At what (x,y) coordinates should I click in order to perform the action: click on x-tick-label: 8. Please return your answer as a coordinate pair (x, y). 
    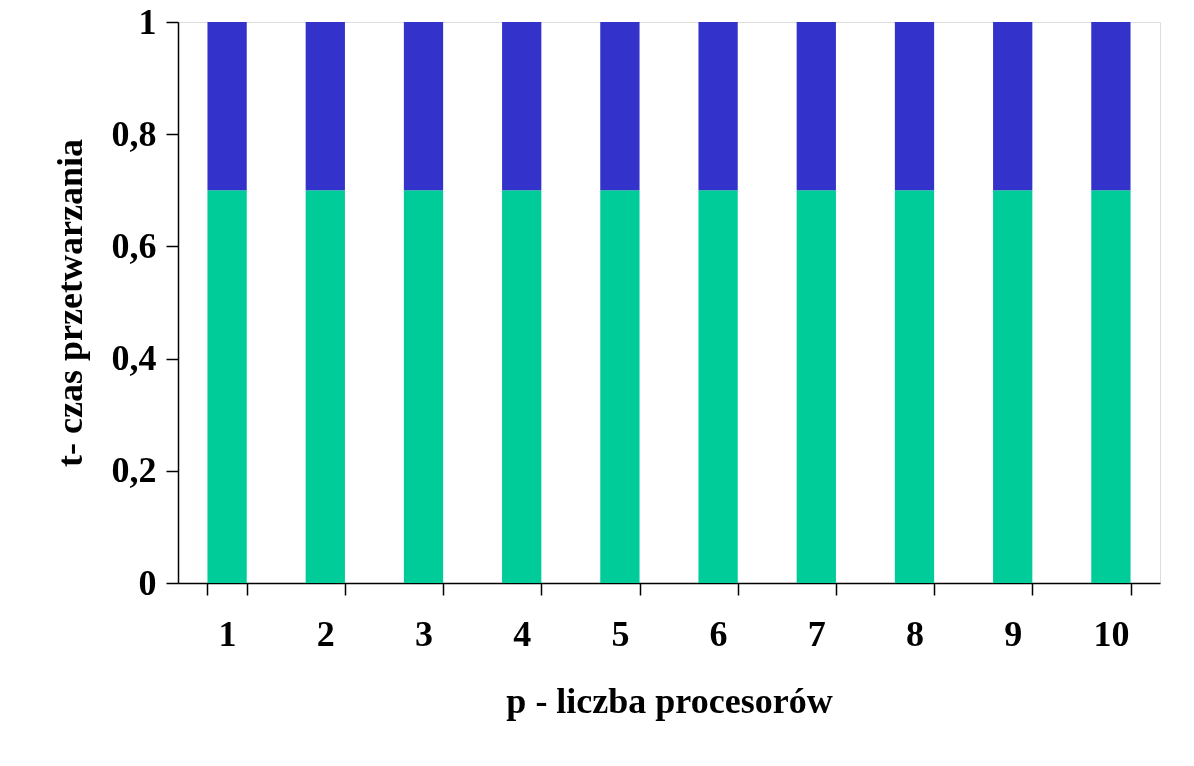
    Looking at the image, I should click on (915, 633).